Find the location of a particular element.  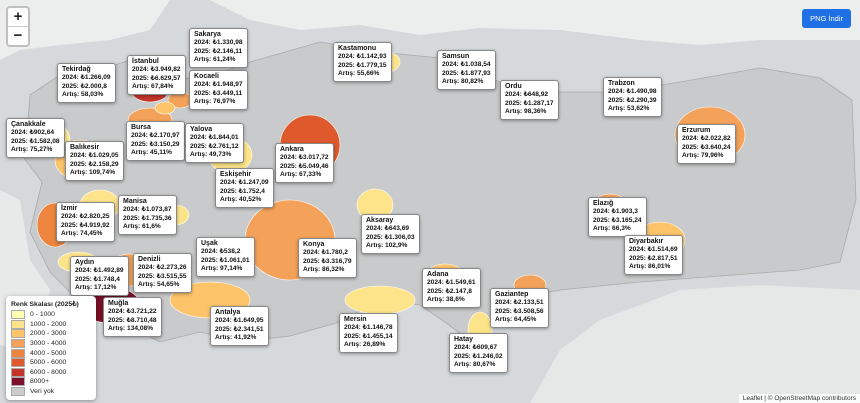

province-value: 2024: ₺1.549,61 is located at coordinates (451, 283).